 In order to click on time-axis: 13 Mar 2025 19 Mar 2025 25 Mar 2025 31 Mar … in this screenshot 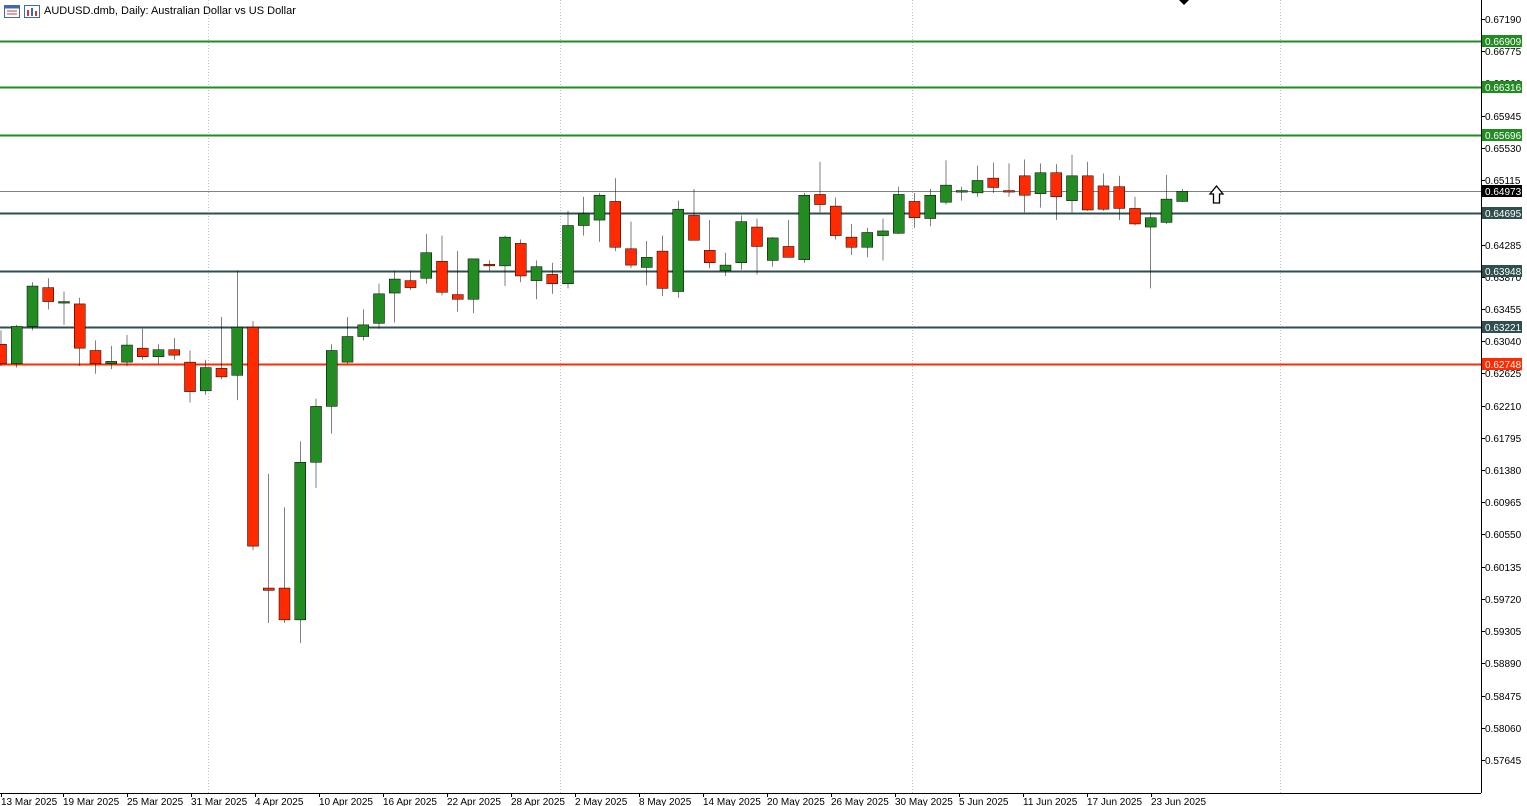, I will do `click(603, 799)`.